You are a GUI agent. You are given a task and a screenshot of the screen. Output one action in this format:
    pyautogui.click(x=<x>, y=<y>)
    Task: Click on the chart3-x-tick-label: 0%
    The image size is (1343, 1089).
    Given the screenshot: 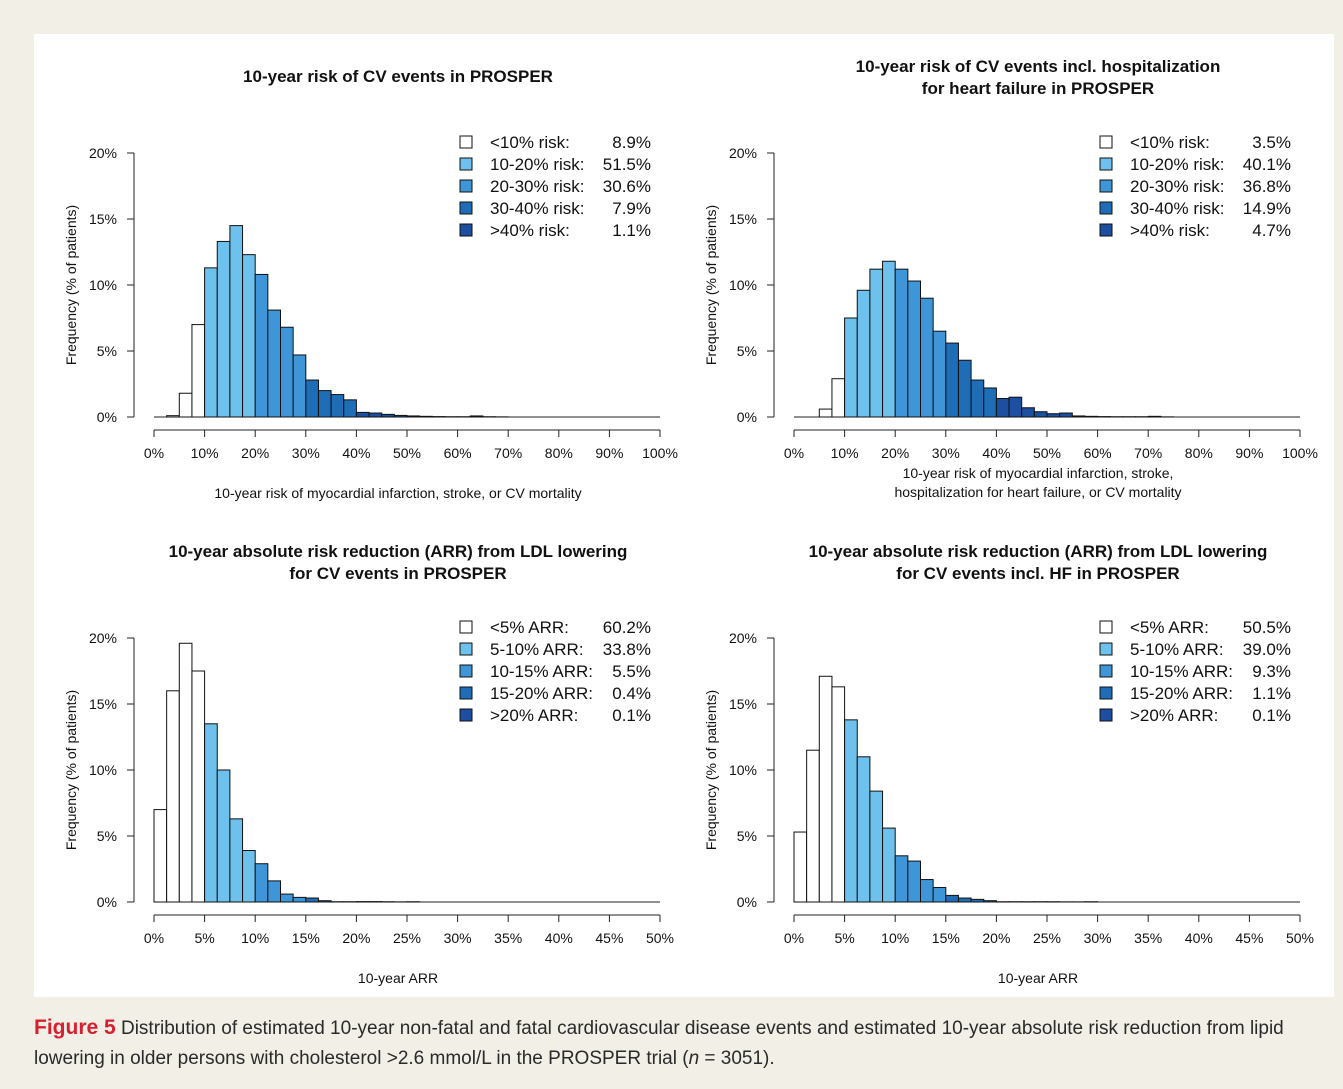 What is the action you would take?
    pyautogui.click(x=154, y=938)
    